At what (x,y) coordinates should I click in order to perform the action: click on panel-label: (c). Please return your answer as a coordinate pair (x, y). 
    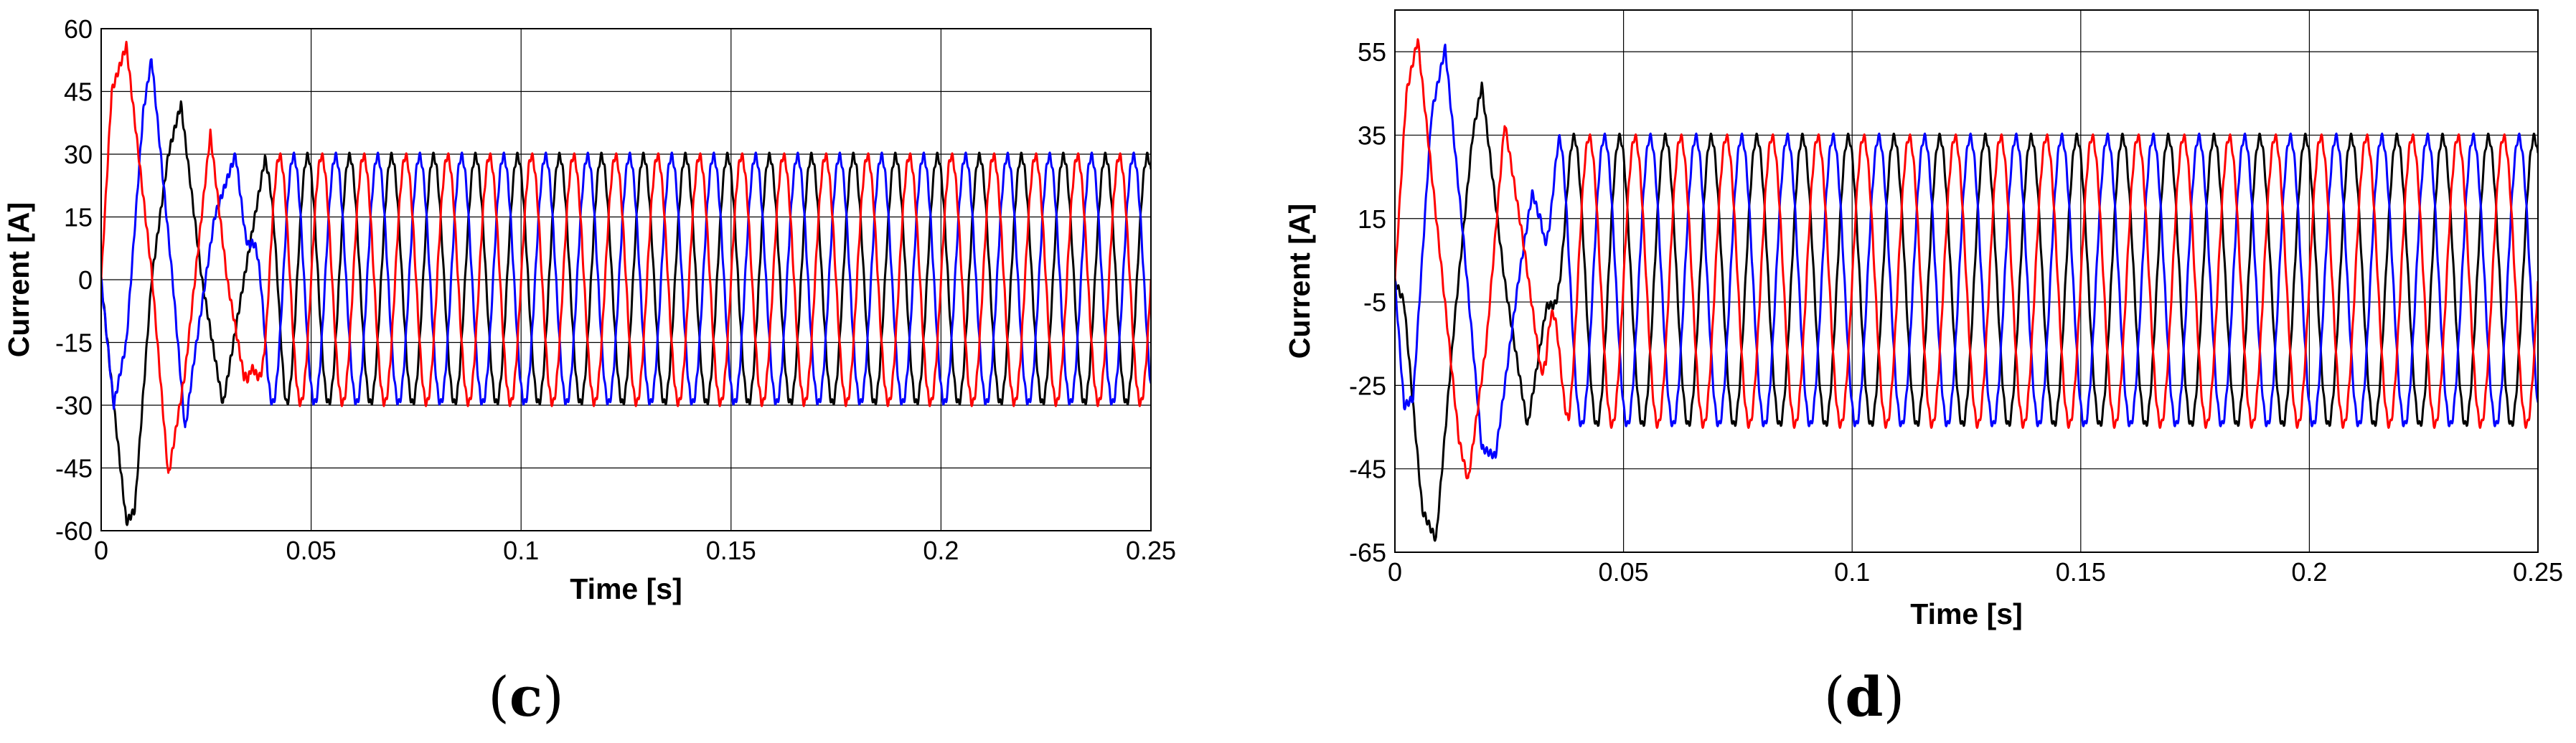
    Looking at the image, I should click on (526, 697).